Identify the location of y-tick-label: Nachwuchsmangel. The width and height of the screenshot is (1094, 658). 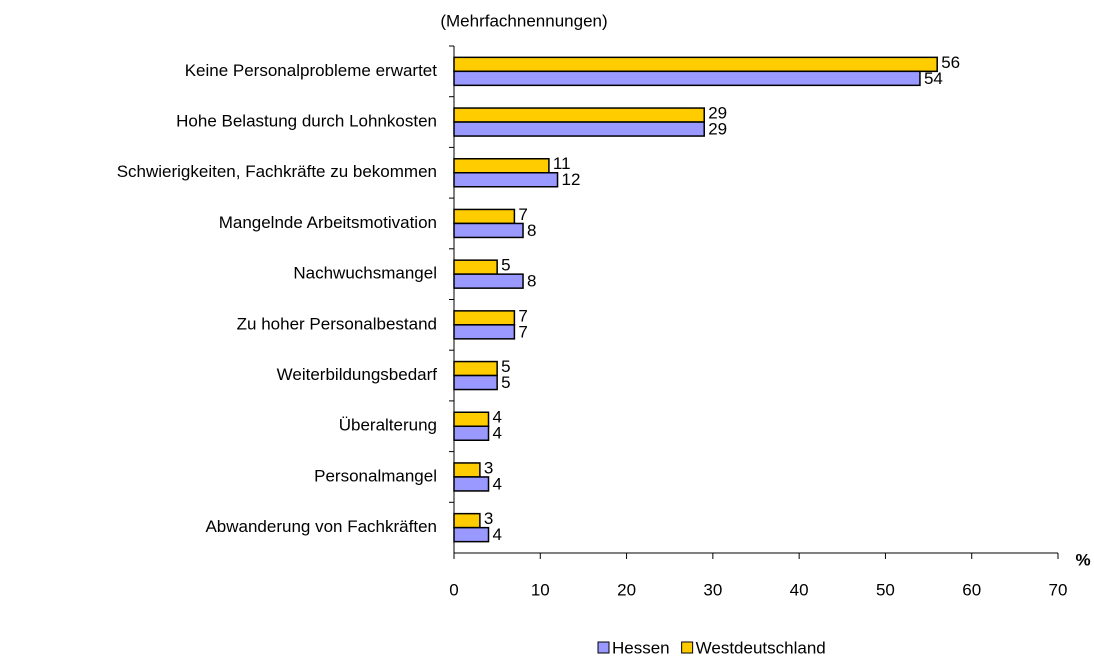
(365, 273).